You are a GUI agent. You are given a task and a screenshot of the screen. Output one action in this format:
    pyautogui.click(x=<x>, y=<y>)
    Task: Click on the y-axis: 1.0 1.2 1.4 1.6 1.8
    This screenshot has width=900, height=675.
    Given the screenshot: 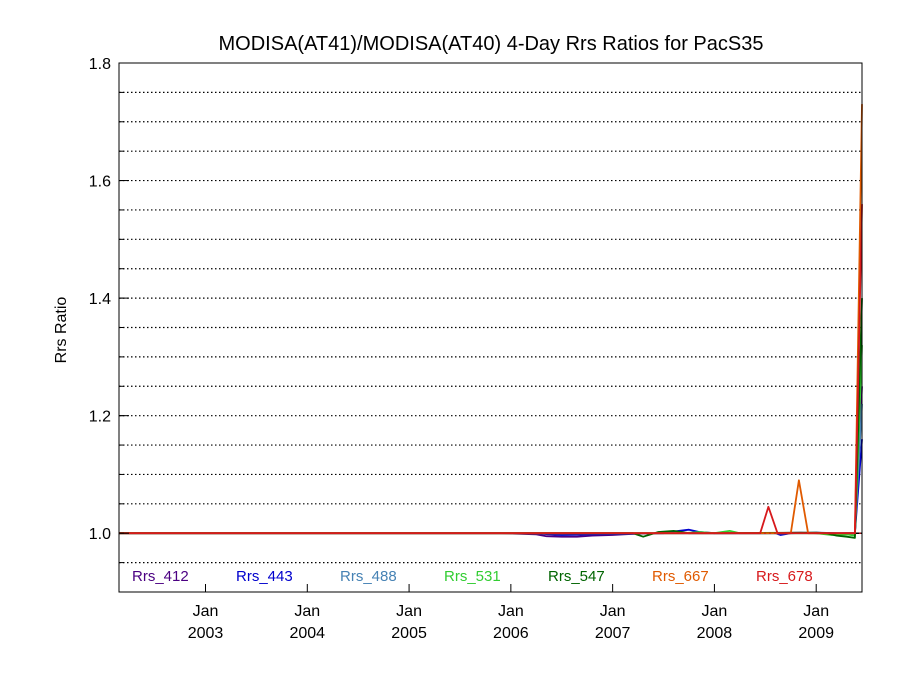 What is the action you would take?
    pyautogui.click(x=109, y=310)
    